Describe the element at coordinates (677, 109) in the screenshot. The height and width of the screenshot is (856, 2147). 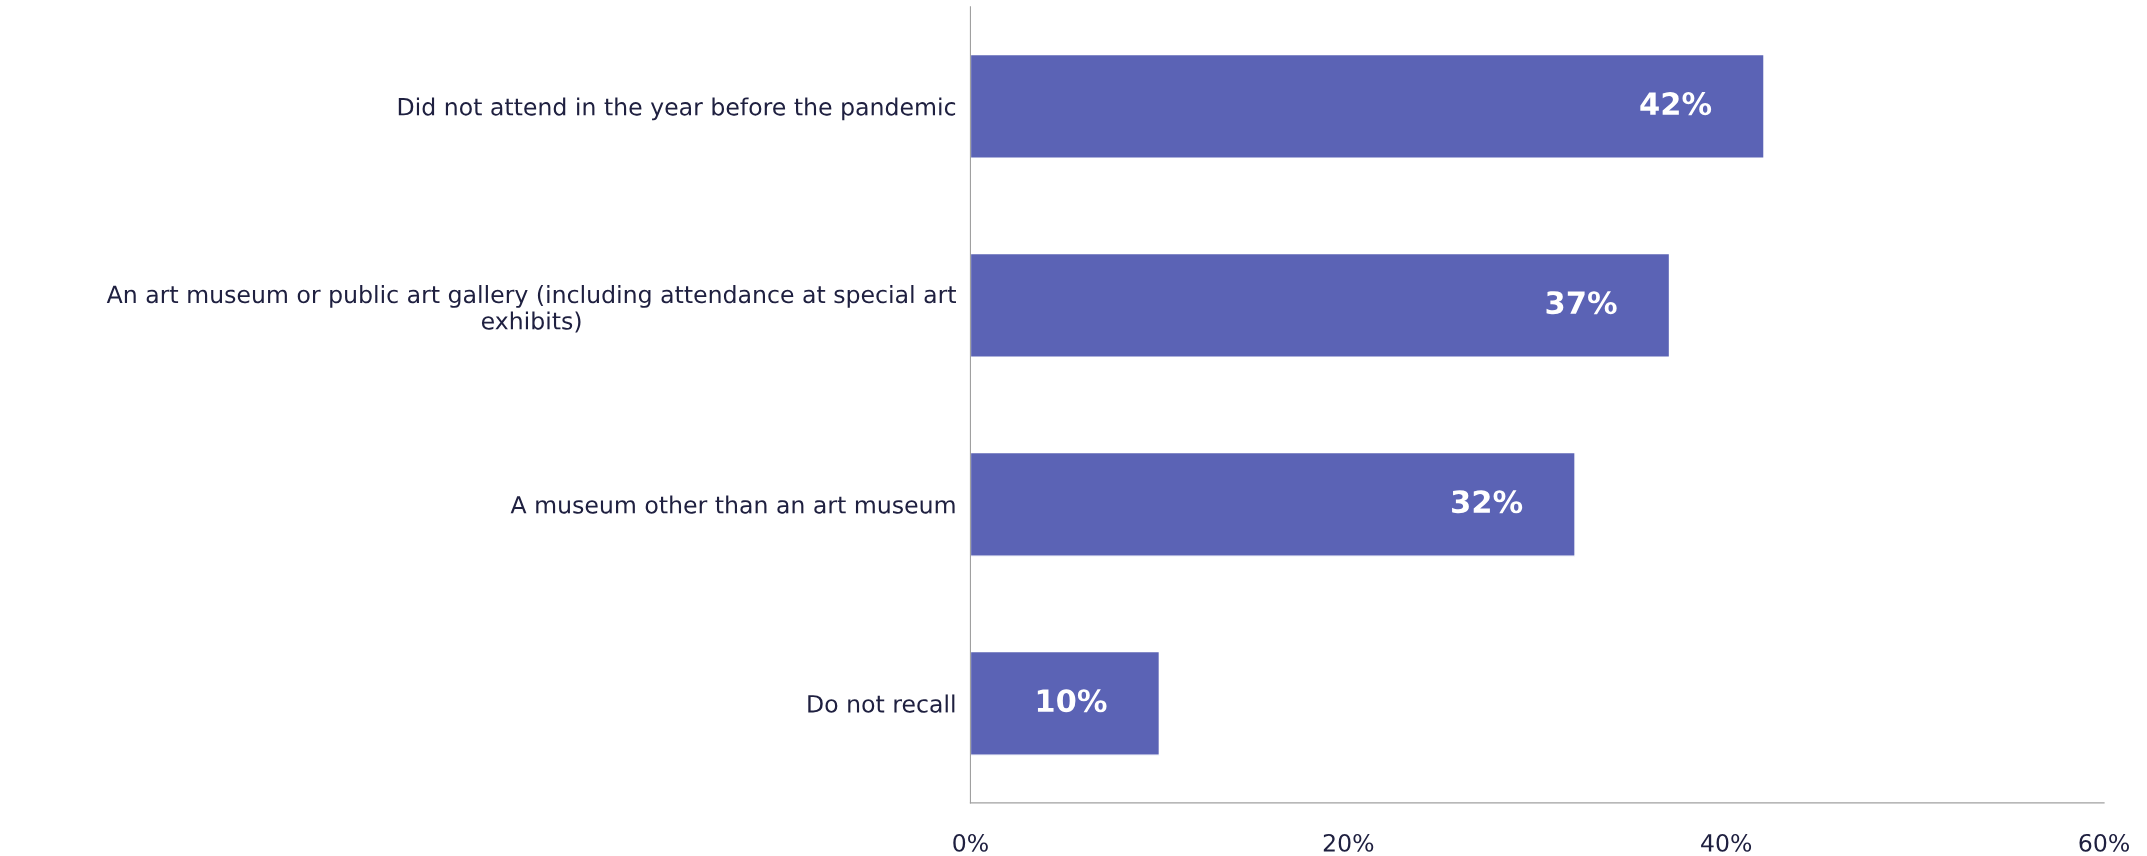
I see `y-tick-label: Did not attend in the year before the pandemic` at that location.